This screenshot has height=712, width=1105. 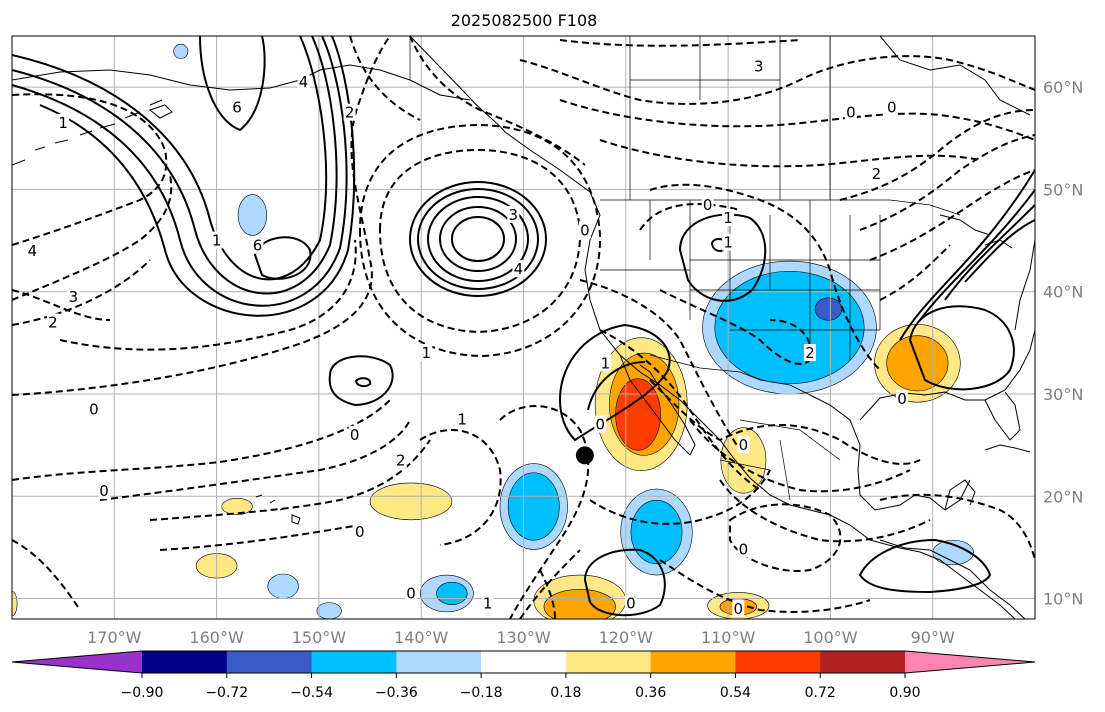 What do you see at coordinates (319, 637) in the screenshot?
I see `lon-tick-label: 150°W` at bounding box center [319, 637].